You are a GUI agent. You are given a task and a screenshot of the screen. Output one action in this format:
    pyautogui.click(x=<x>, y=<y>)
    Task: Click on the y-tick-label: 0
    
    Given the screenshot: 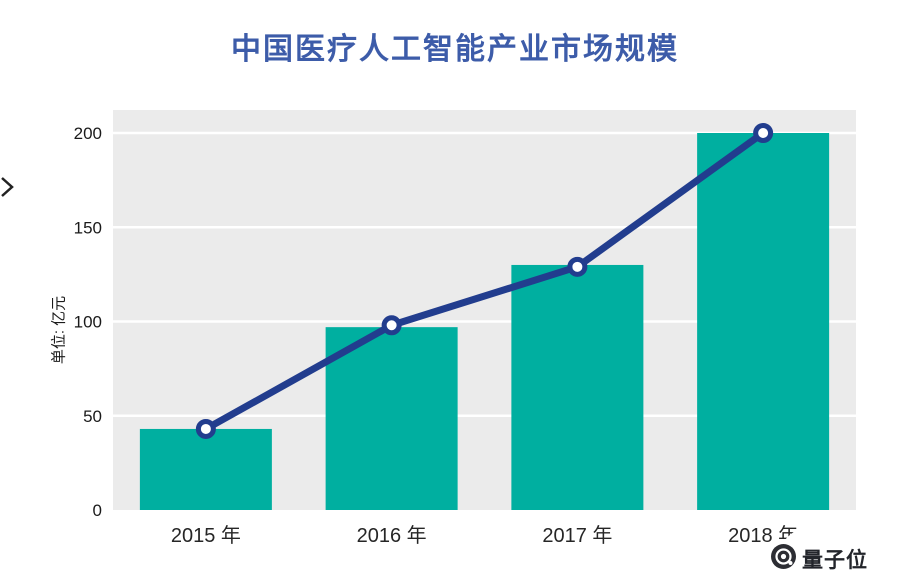 What is the action you would take?
    pyautogui.click(x=97, y=510)
    